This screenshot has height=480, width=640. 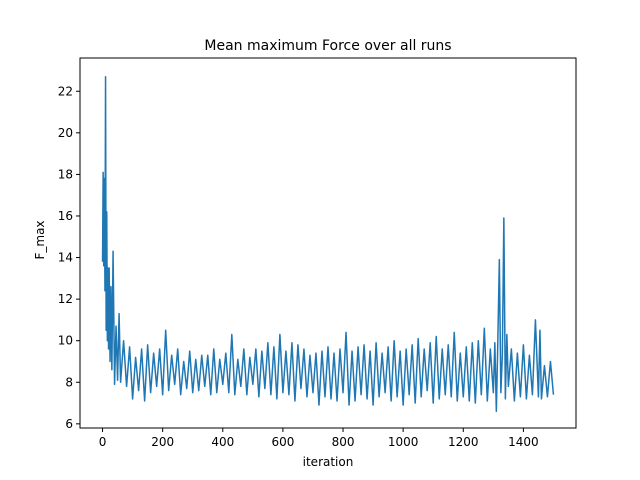 What do you see at coordinates (65, 258) in the screenshot?
I see `y-tick-label: 14` at bounding box center [65, 258].